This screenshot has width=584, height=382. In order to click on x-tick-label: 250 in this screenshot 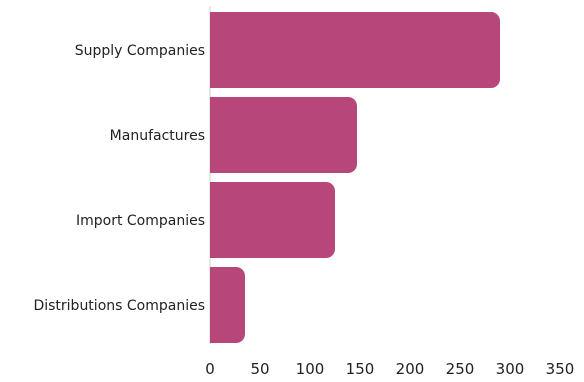, I will do `click(460, 369)`.